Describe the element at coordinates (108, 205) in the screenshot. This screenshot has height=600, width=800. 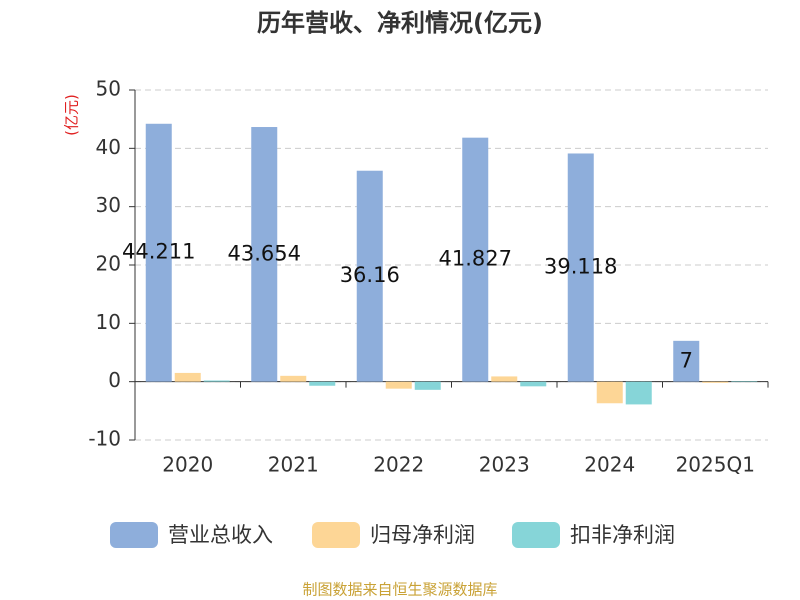
I see `y-tick-label: 30` at that location.